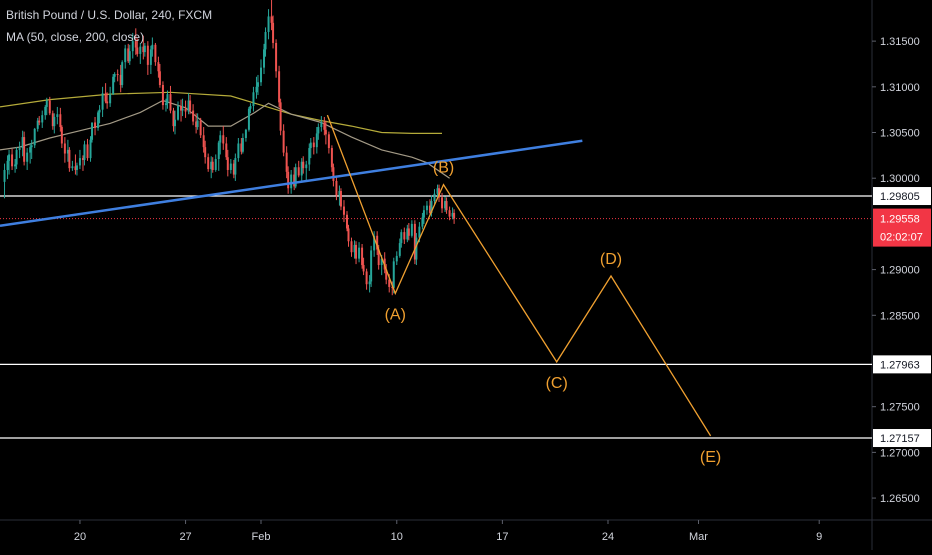  Describe the element at coordinates (291, 183) in the screenshot. I see `trend-line` at that location.